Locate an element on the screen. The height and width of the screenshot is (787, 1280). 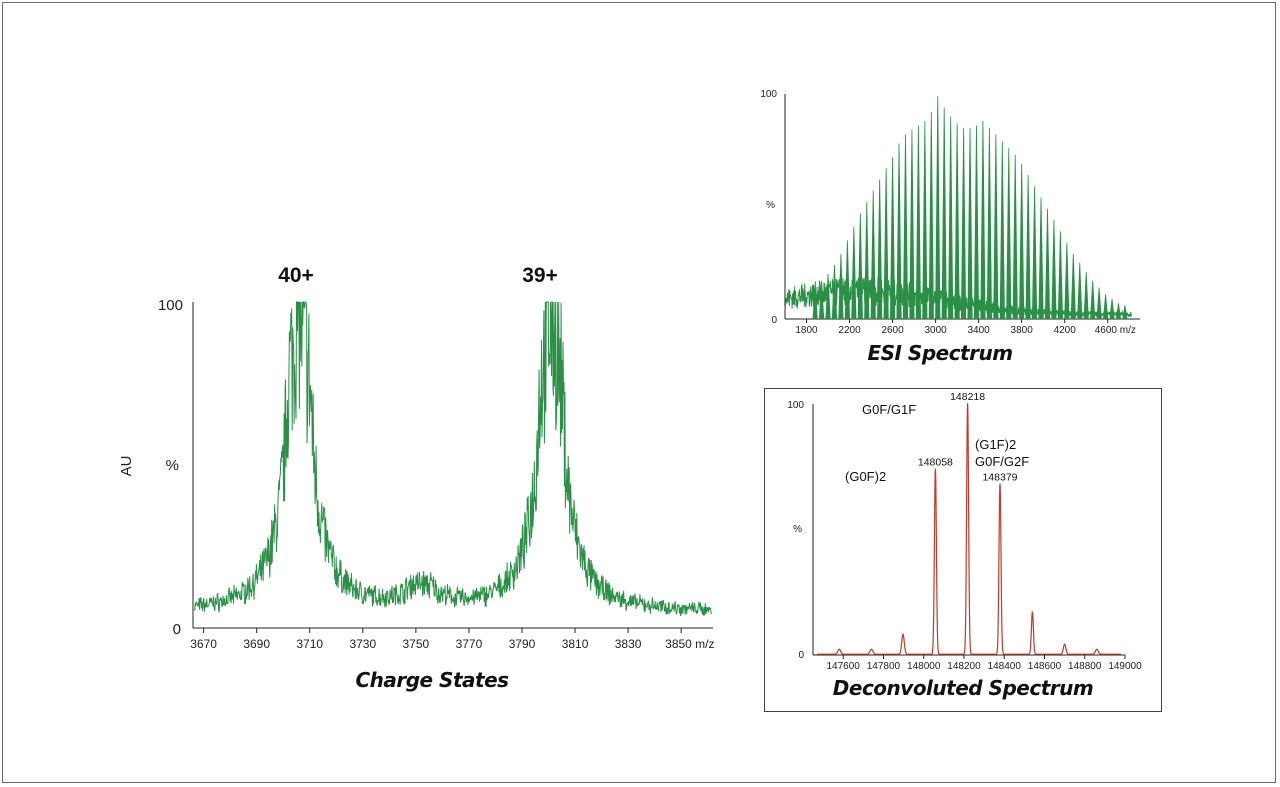
charge-ytick-100: 100 is located at coordinates (170, 305).